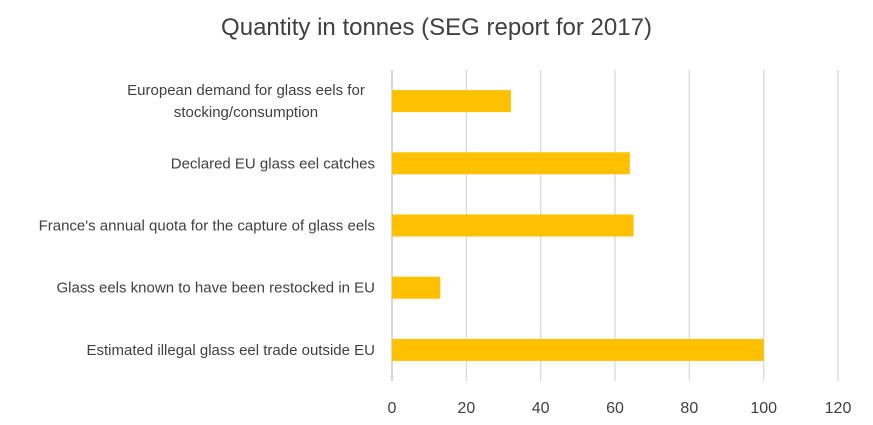 Image resolution: width=873 pixels, height=425 pixels. What do you see at coordinates (541, 408) in the screenshot?
I see `x-tick-label: 40` at bounding box center [541, 408].